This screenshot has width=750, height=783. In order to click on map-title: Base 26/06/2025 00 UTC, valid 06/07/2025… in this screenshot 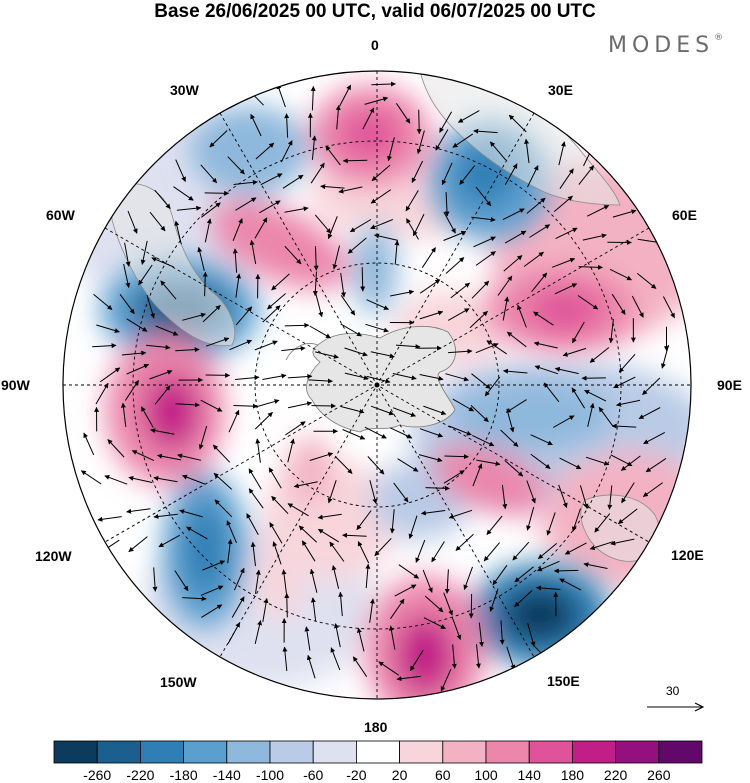, I will do `click(375, 11)`.